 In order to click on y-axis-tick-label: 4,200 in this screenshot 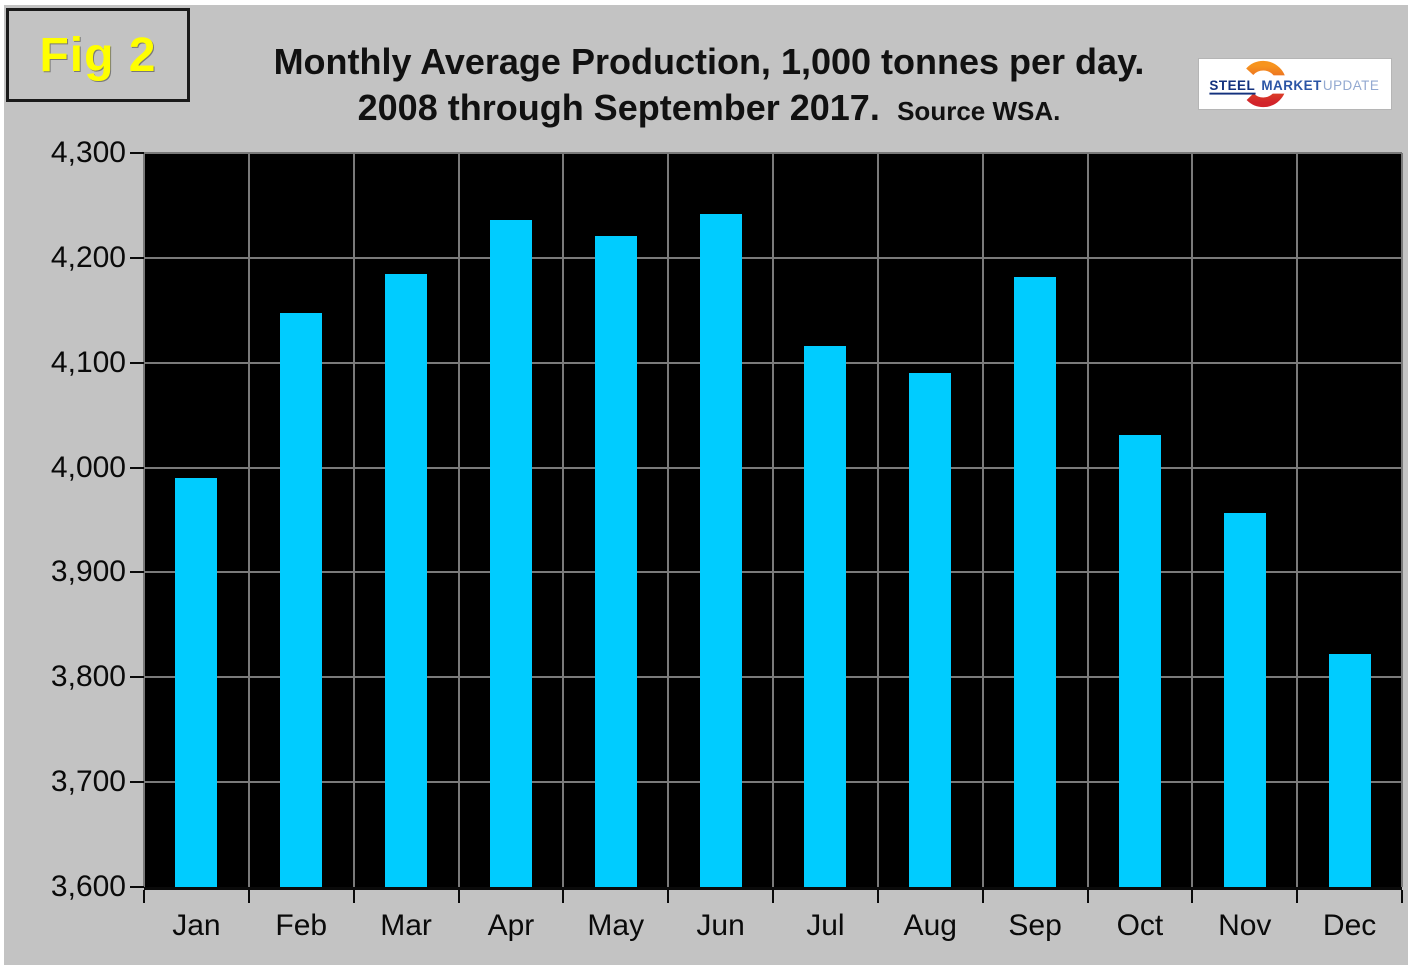, I will do `click(88, 257)`.